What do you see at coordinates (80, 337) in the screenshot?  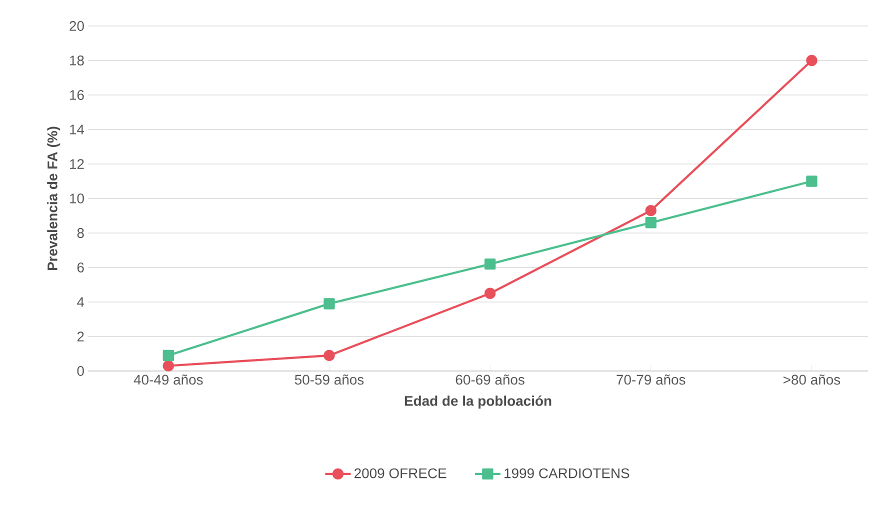 I see `y-tick-label: 2` at bounding box center [80, 337].